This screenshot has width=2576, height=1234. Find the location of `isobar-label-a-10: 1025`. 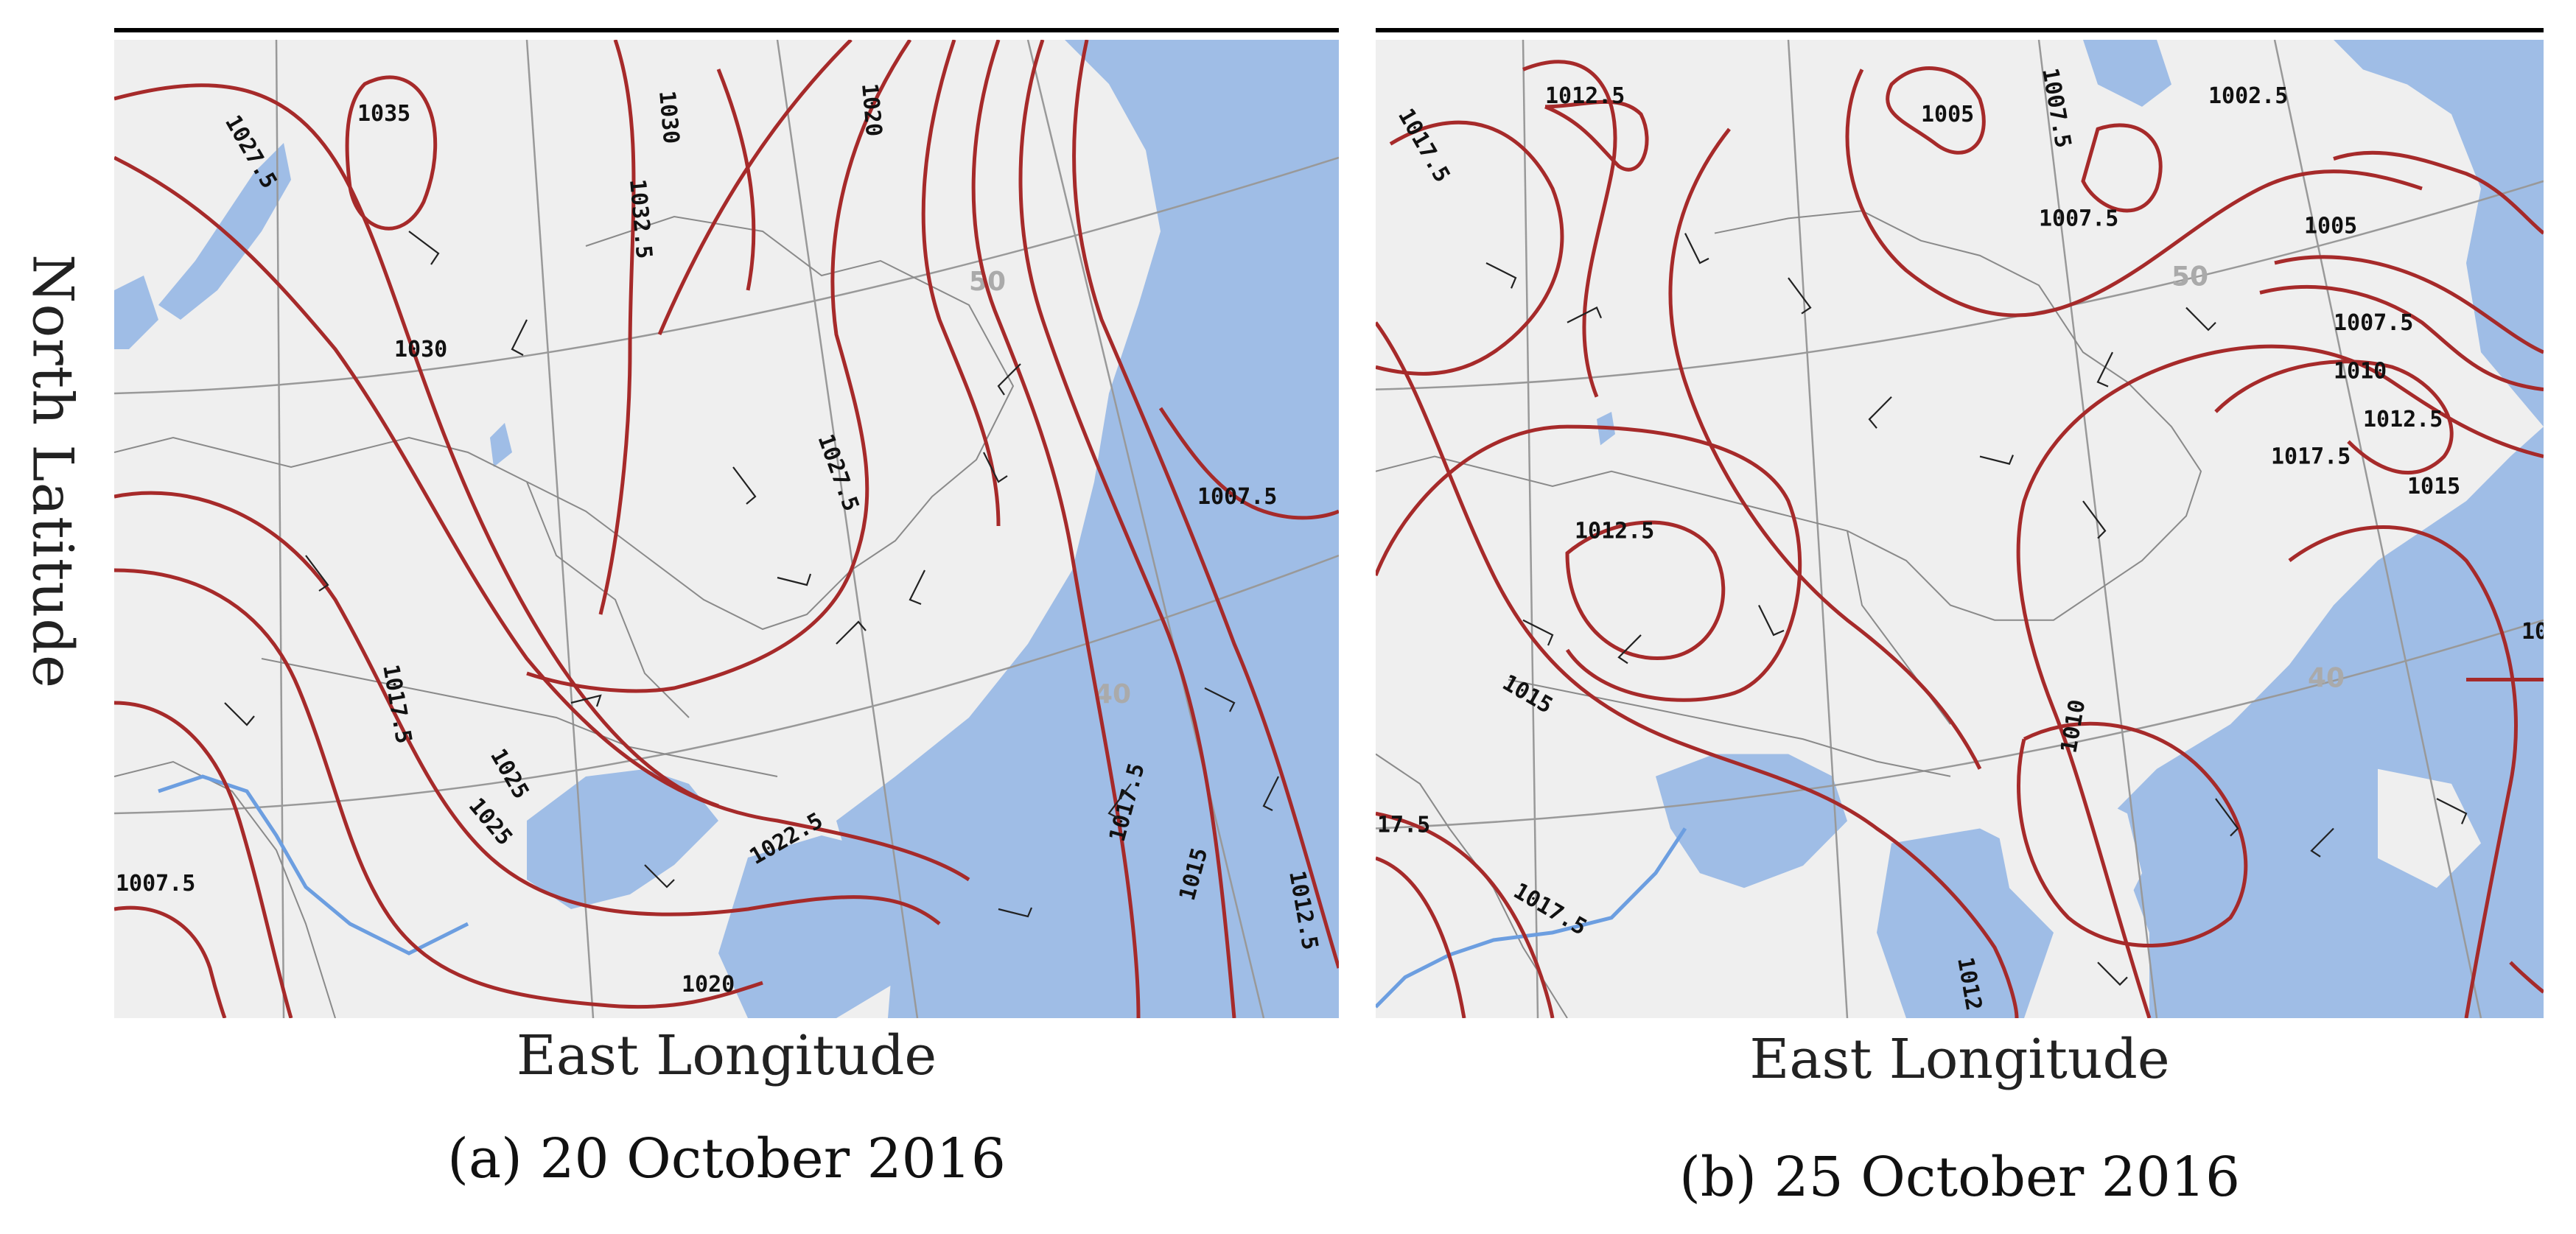

isobar-label-a-10: 1025 is located at coordinates (490, 822).